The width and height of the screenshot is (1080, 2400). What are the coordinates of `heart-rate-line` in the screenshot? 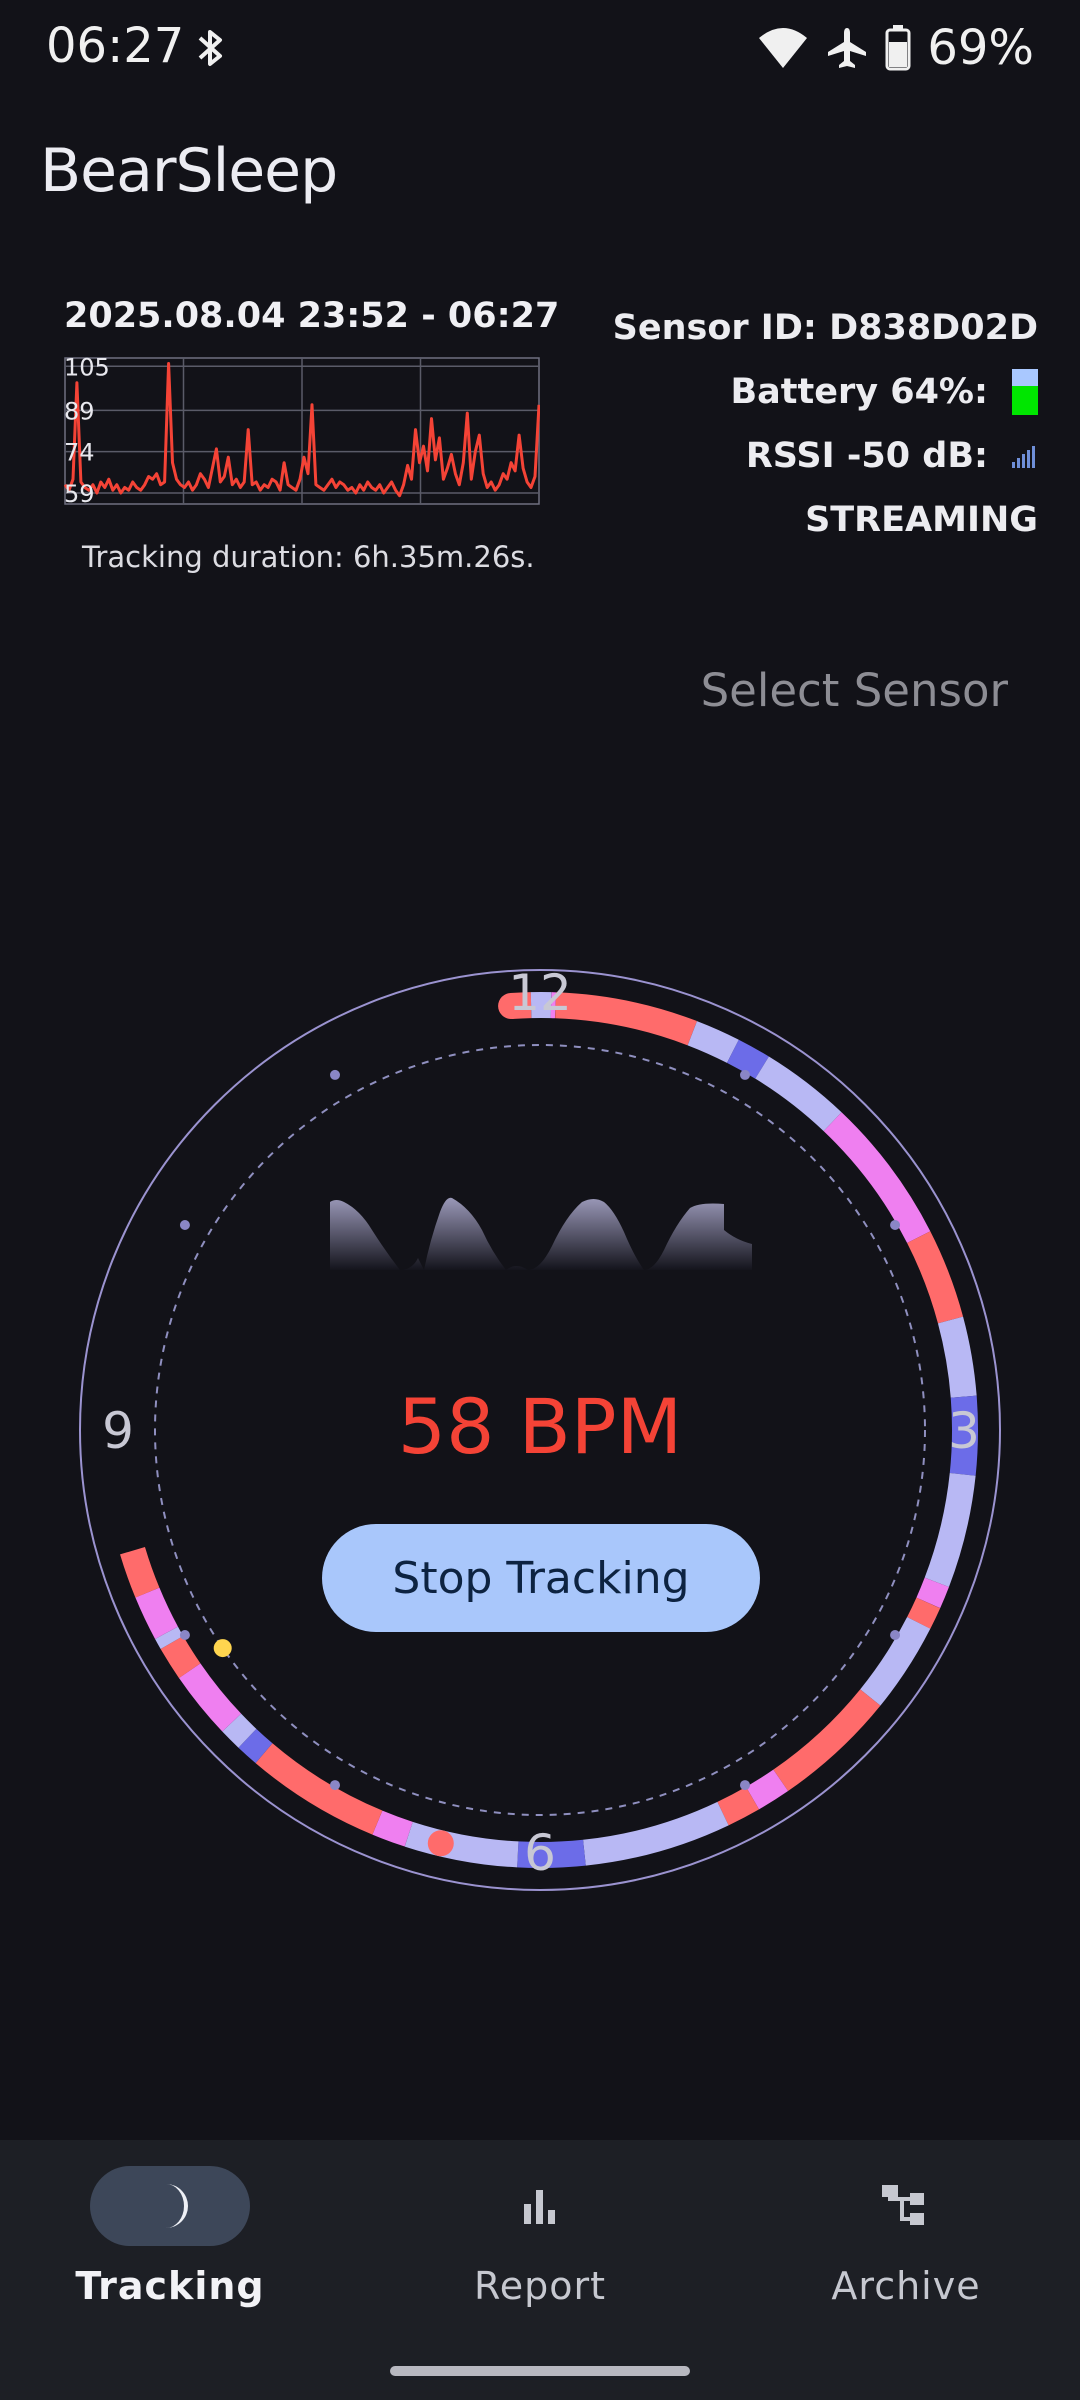 It's located at (302, 430).